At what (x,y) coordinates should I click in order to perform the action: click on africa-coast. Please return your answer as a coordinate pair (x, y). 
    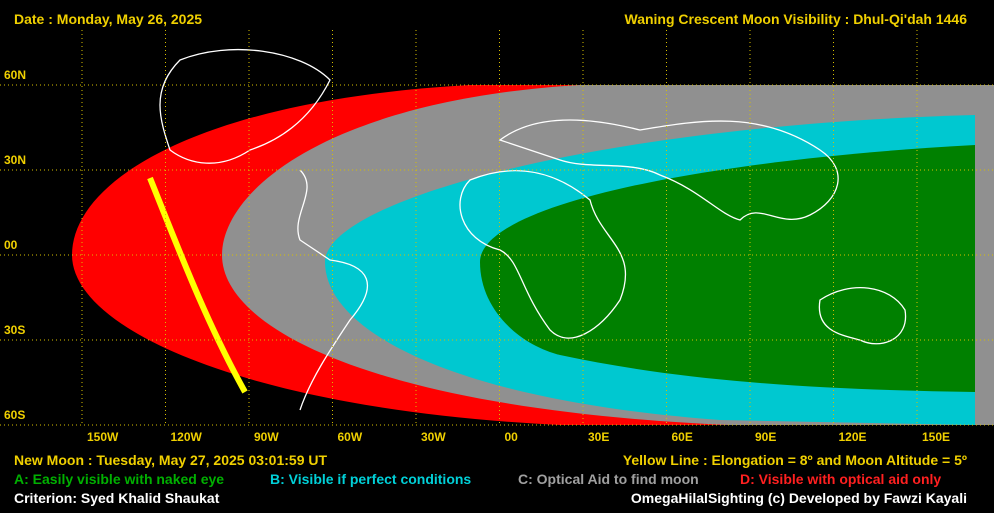
    Looking at the image, I should click on (543, 254).